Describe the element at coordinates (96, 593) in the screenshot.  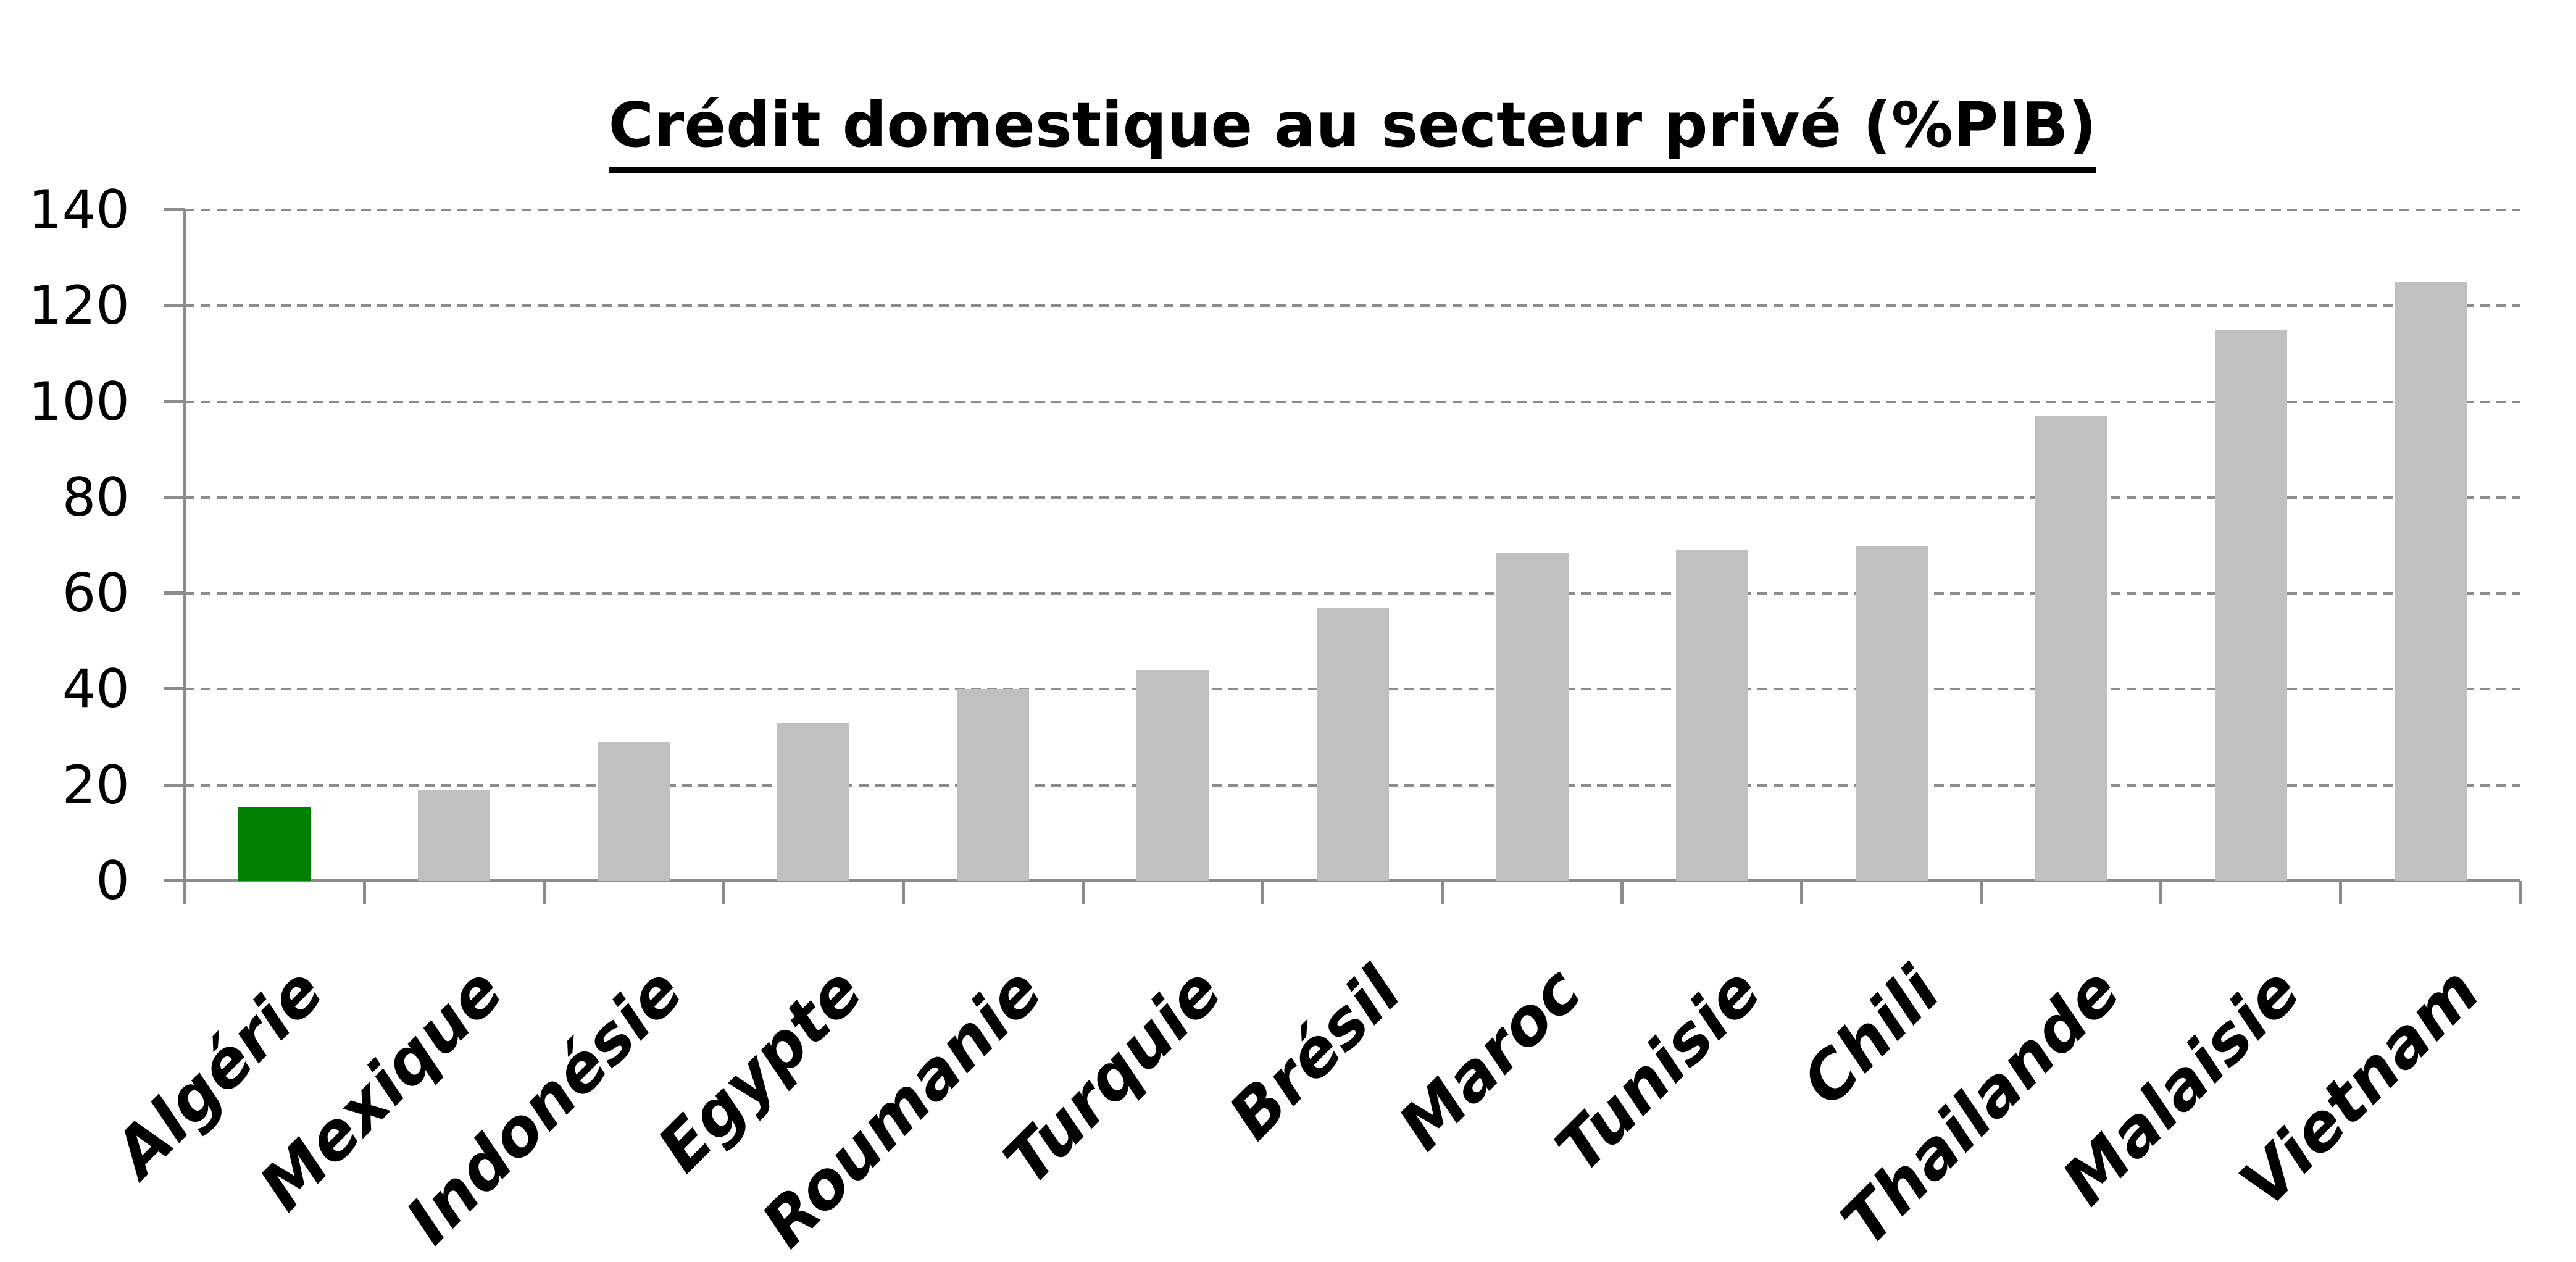
I see `y-axis-label-60: 60` at that location.